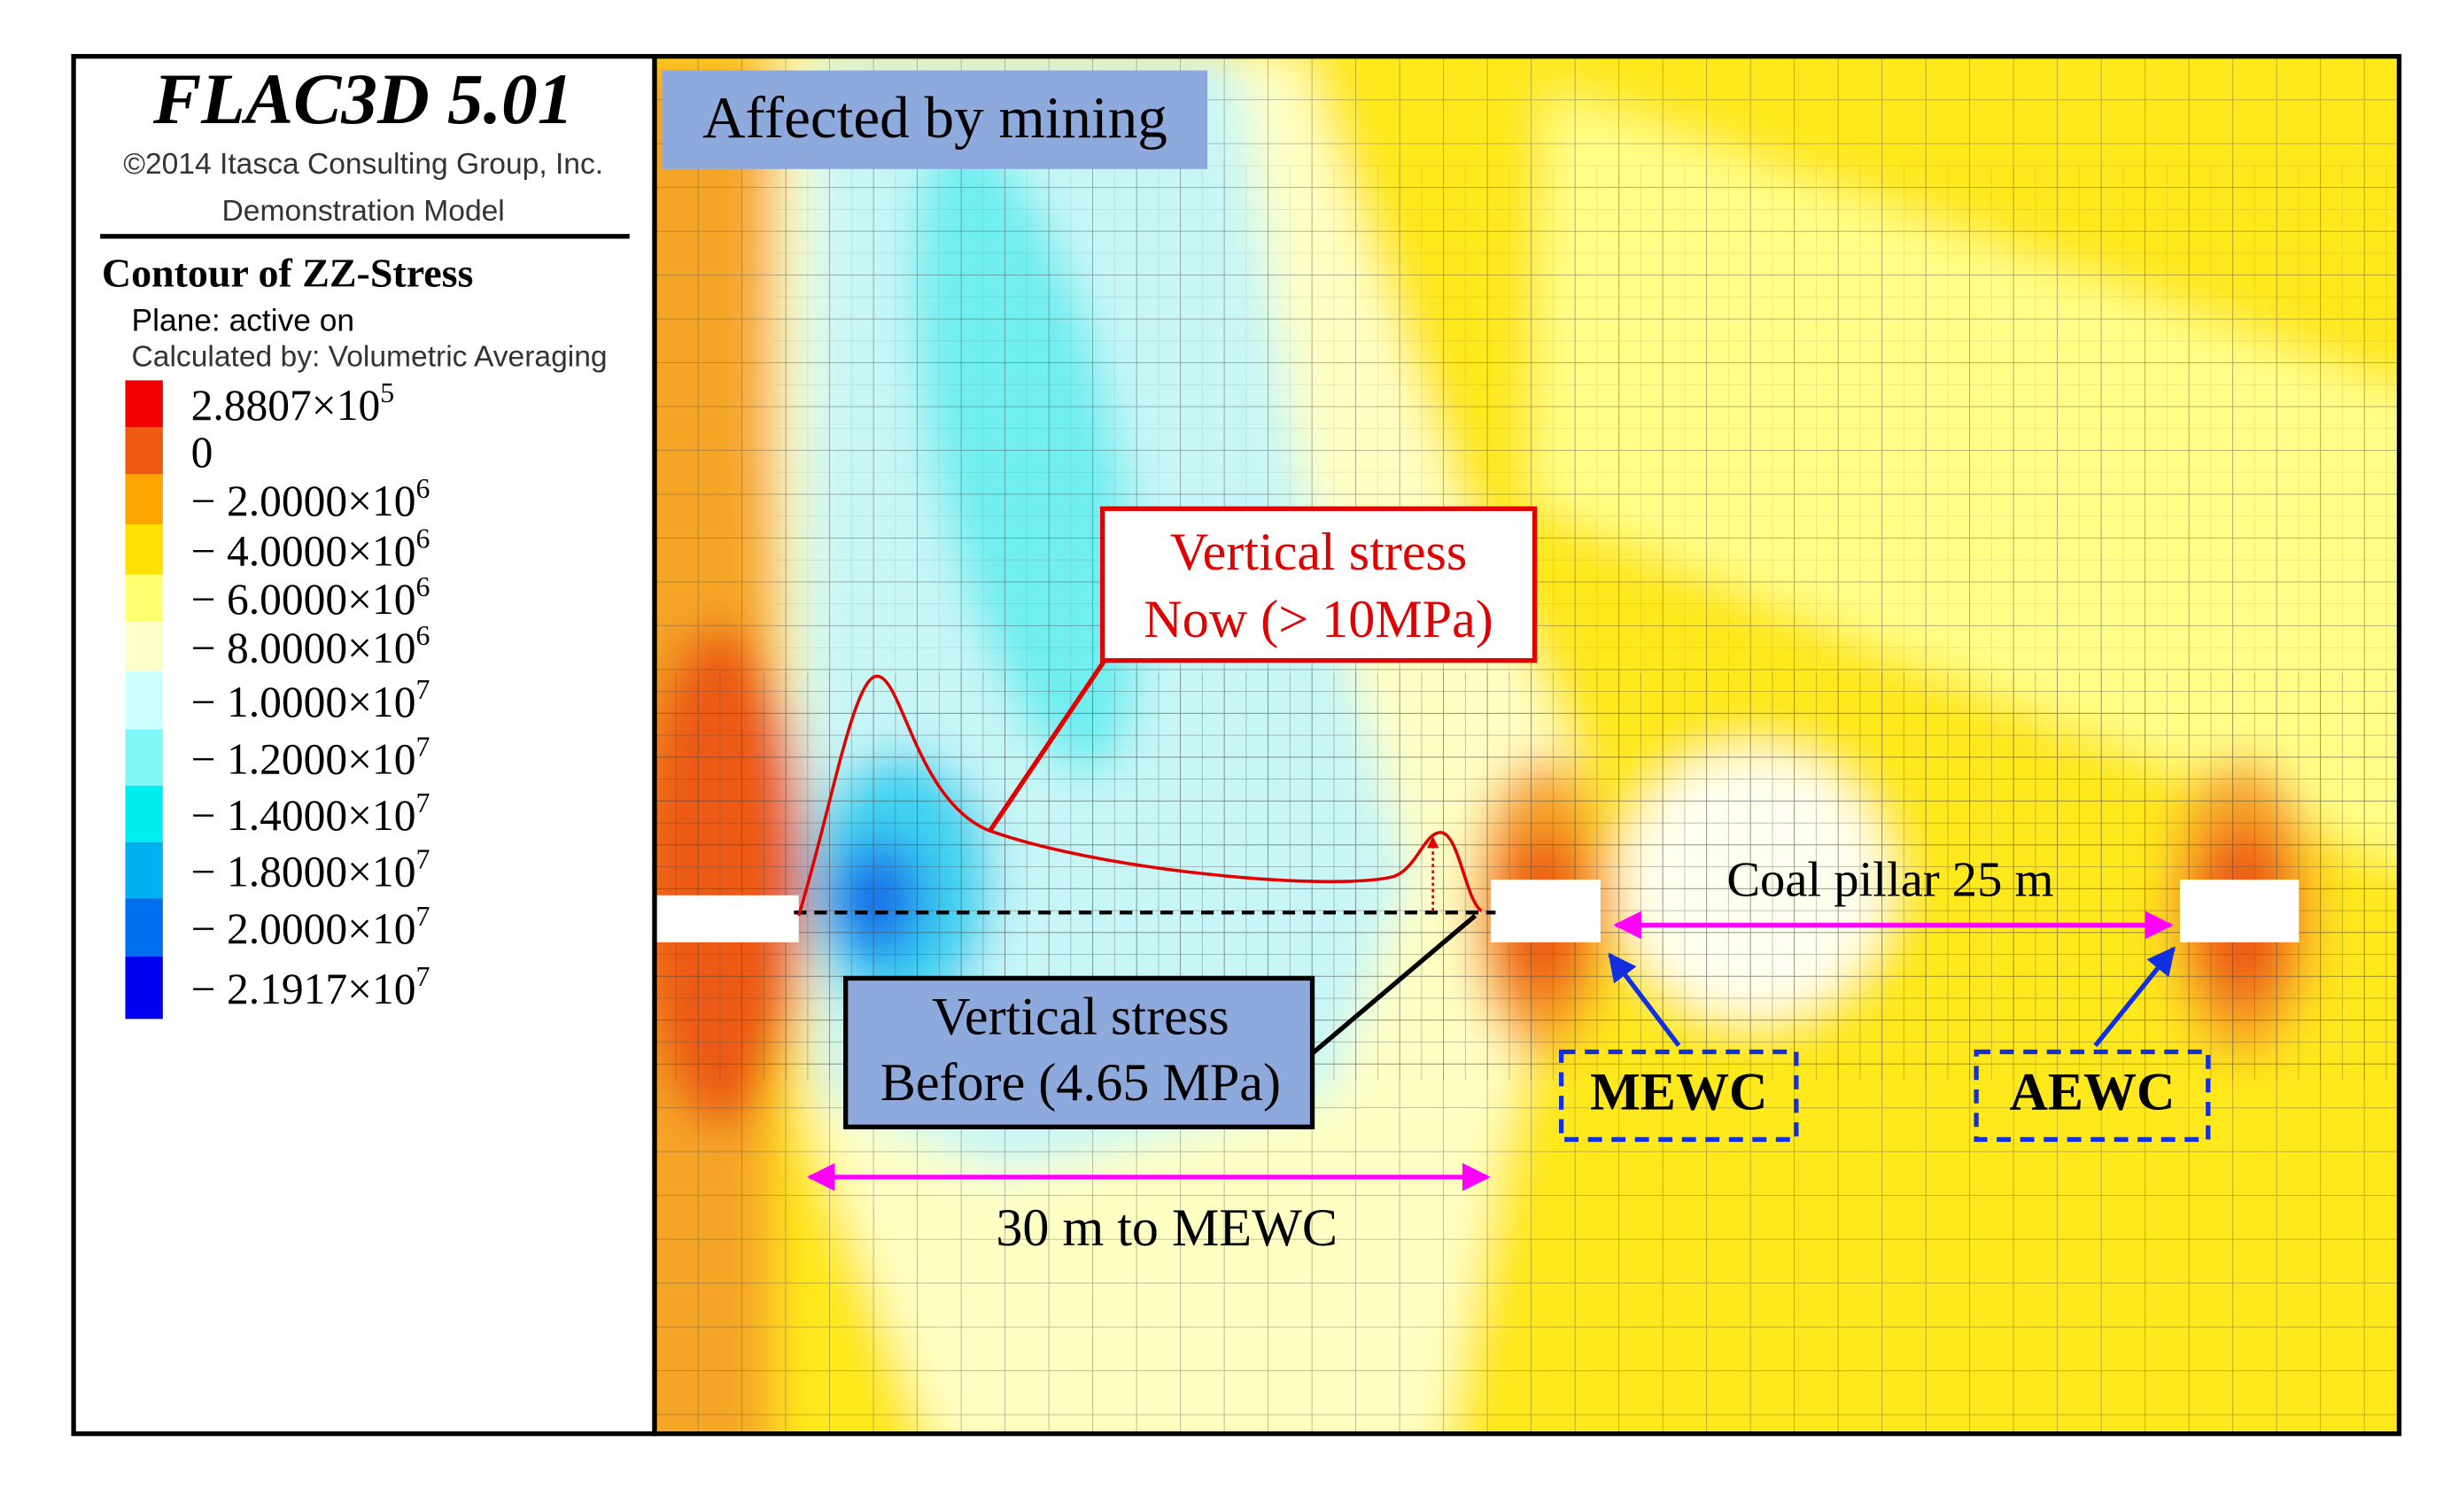  Describe the element at coordinates (2092, 1091) in the screenshot. I see `aewc-label: AEWC` at that location.